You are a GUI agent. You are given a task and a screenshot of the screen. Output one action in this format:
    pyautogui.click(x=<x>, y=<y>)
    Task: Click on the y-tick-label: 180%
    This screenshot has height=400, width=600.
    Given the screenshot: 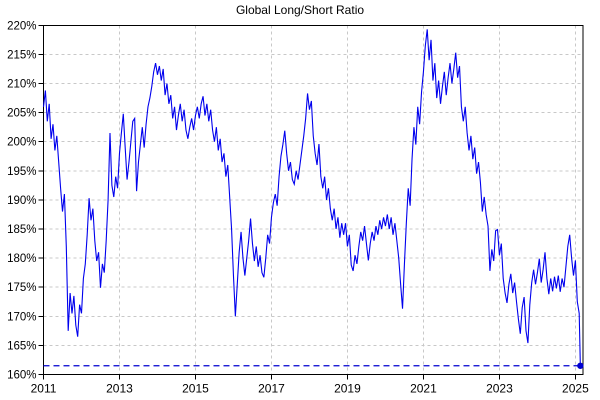 What is the action you would take?
    pyautogui.click(x=21, y=259)
    